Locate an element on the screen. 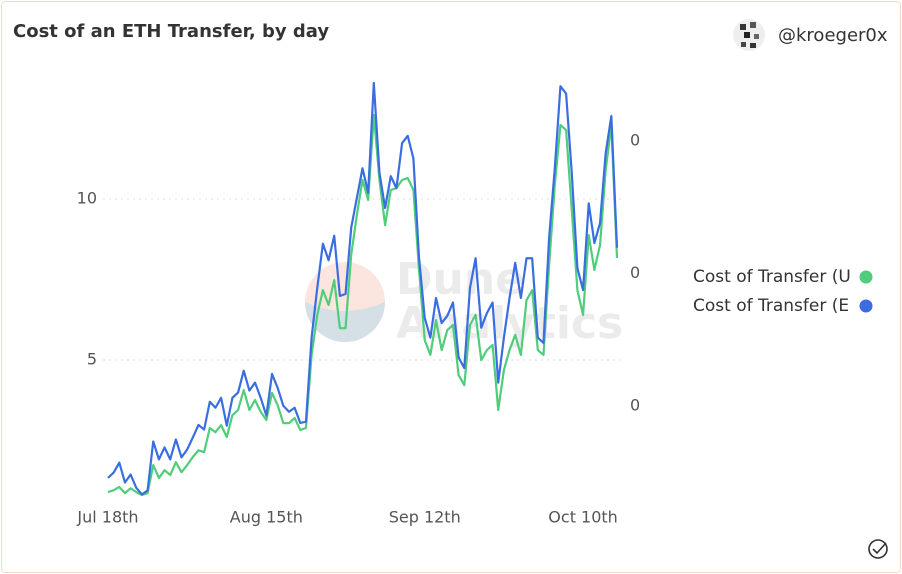  watermark-line: Analytics is located at coordinates (509, 323).